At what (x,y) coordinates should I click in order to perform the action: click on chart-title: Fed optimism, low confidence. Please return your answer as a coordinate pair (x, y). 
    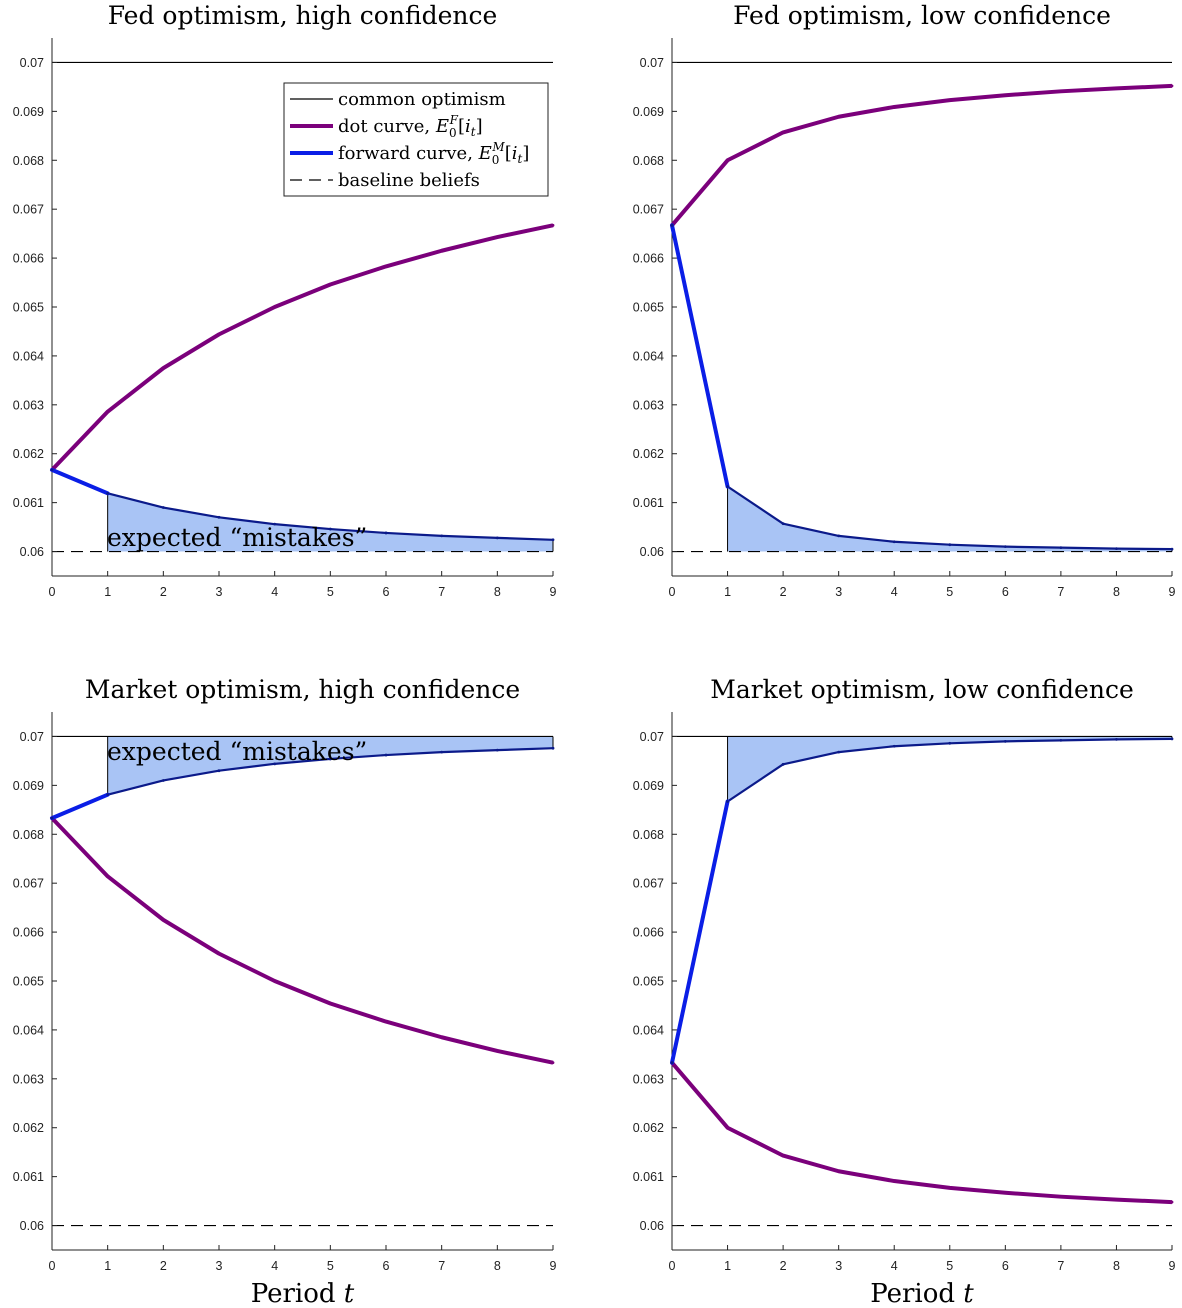
    Looking at the image, I should click on (922, 15).